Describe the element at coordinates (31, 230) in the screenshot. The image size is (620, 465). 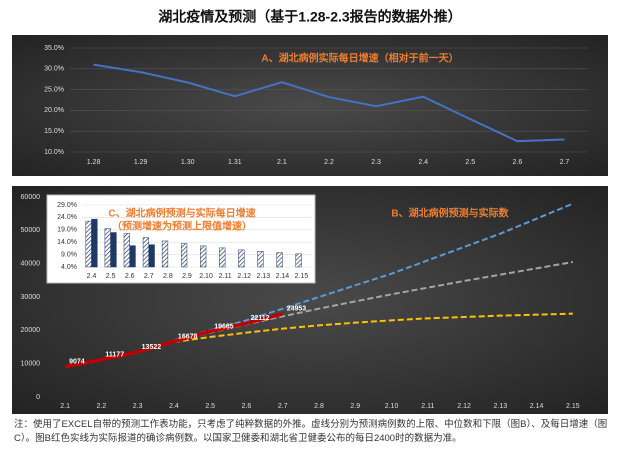
I see `y-tick-label: 50000` at that location.